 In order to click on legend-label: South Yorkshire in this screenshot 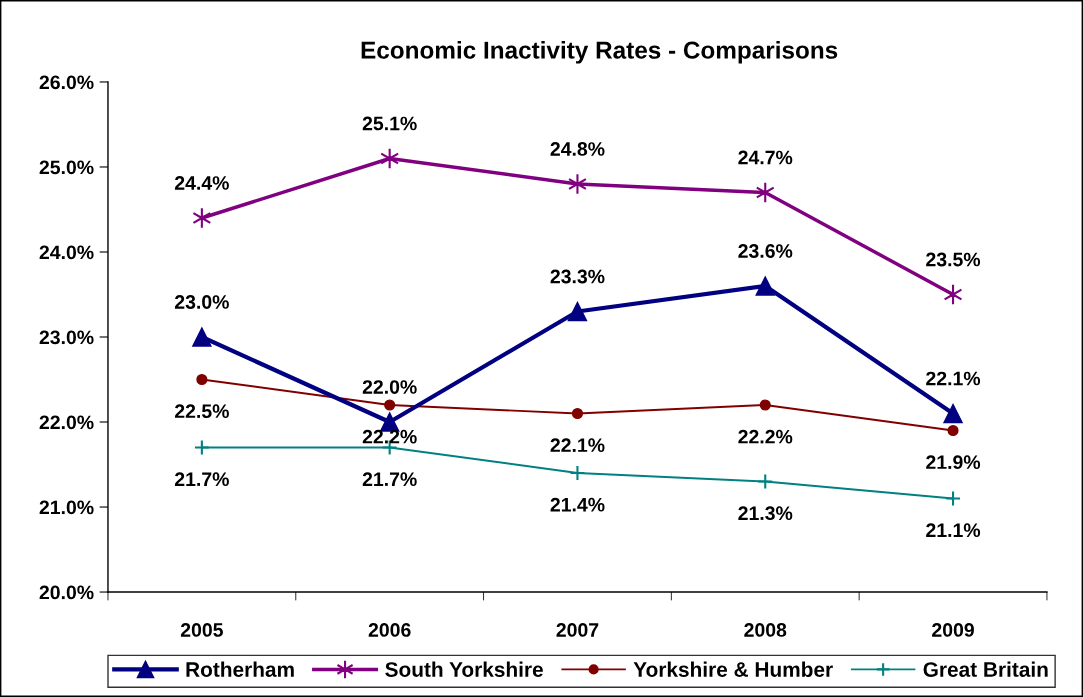, I will do `click(464, 669)`.